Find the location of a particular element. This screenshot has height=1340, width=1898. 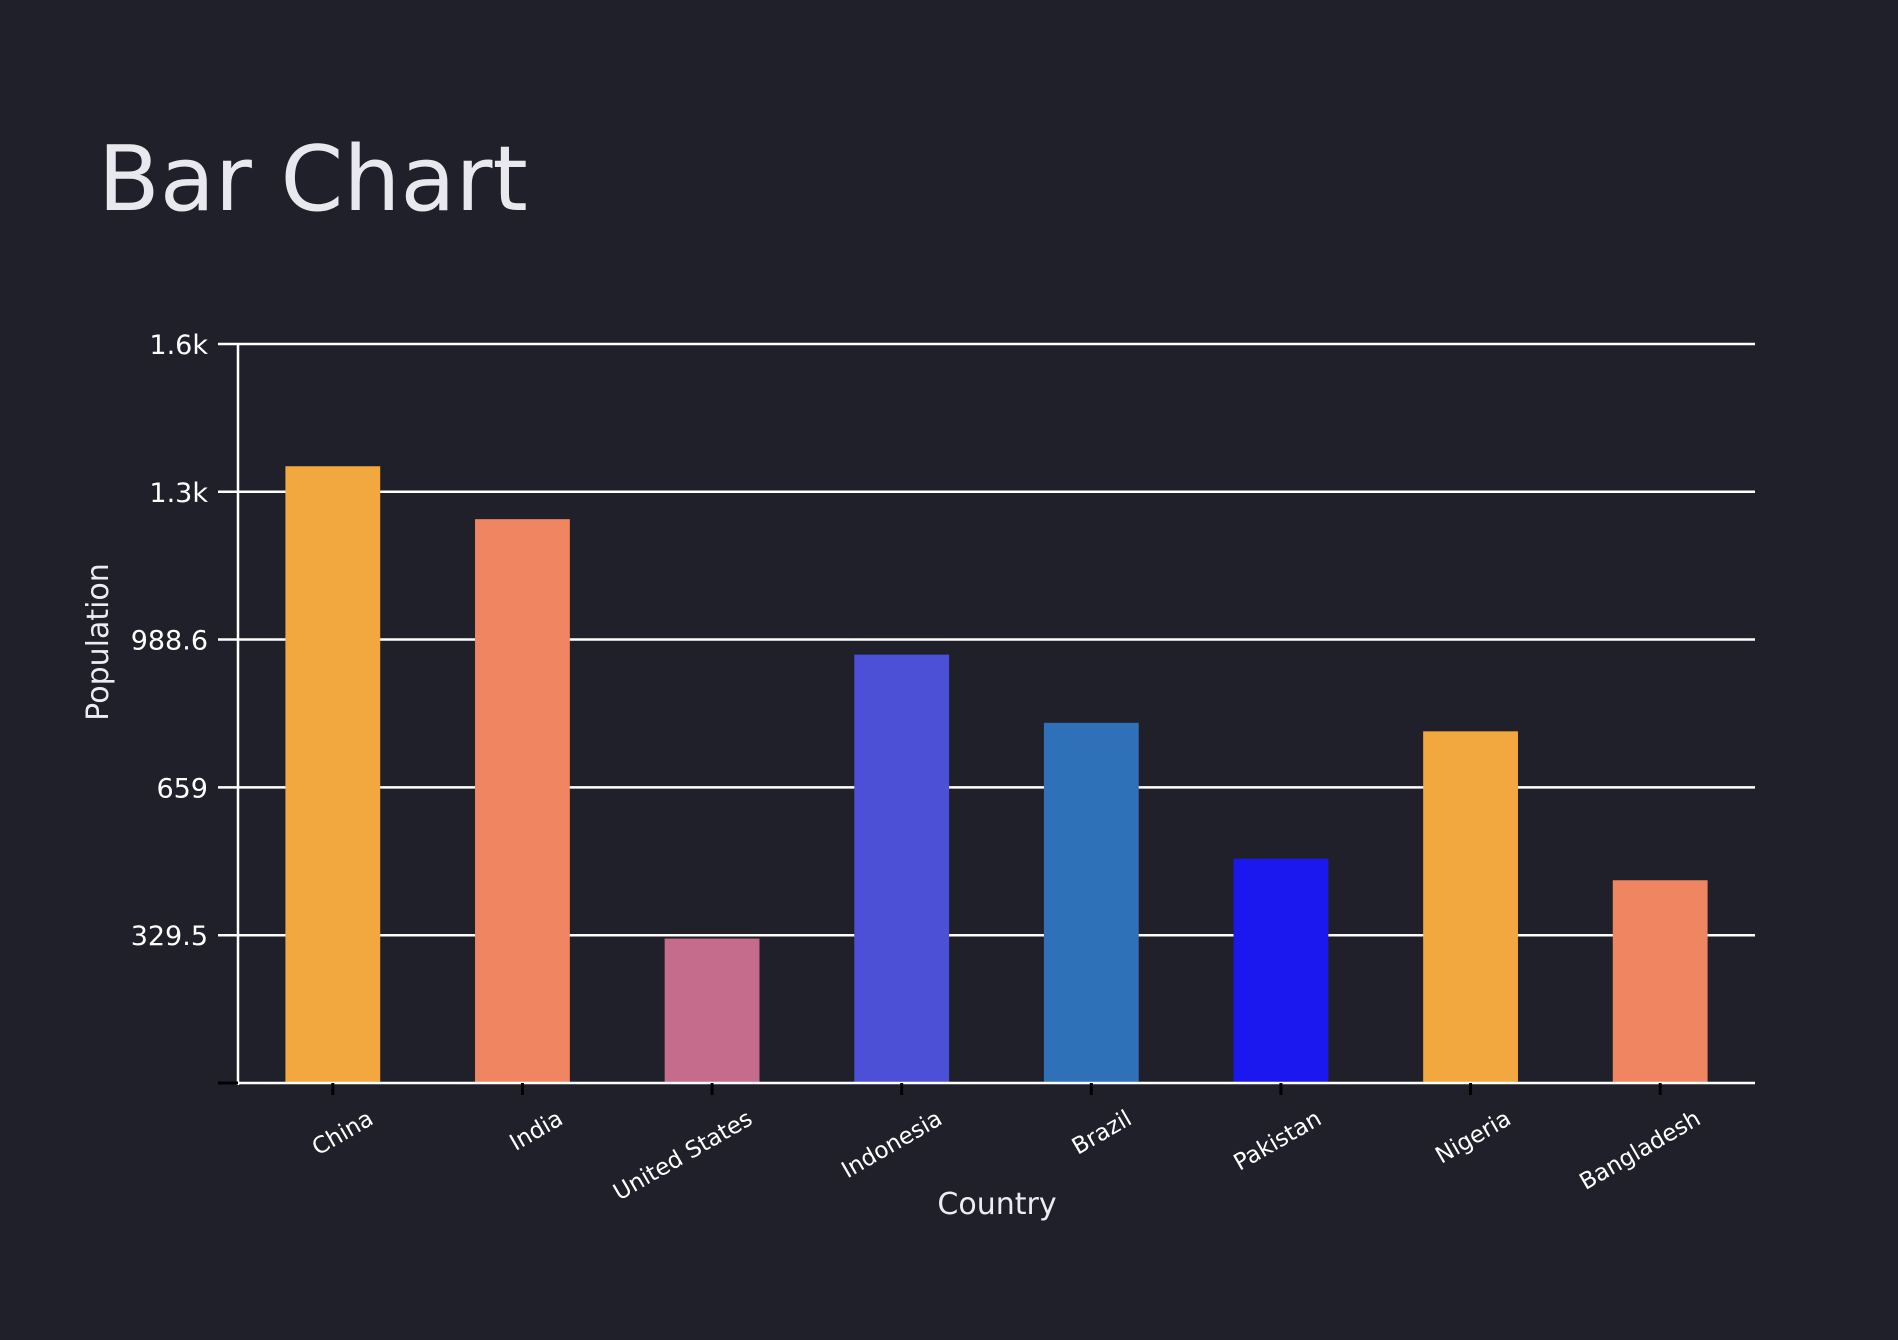

y-tick-label: 1.6k is located at coordinates (178, 345).